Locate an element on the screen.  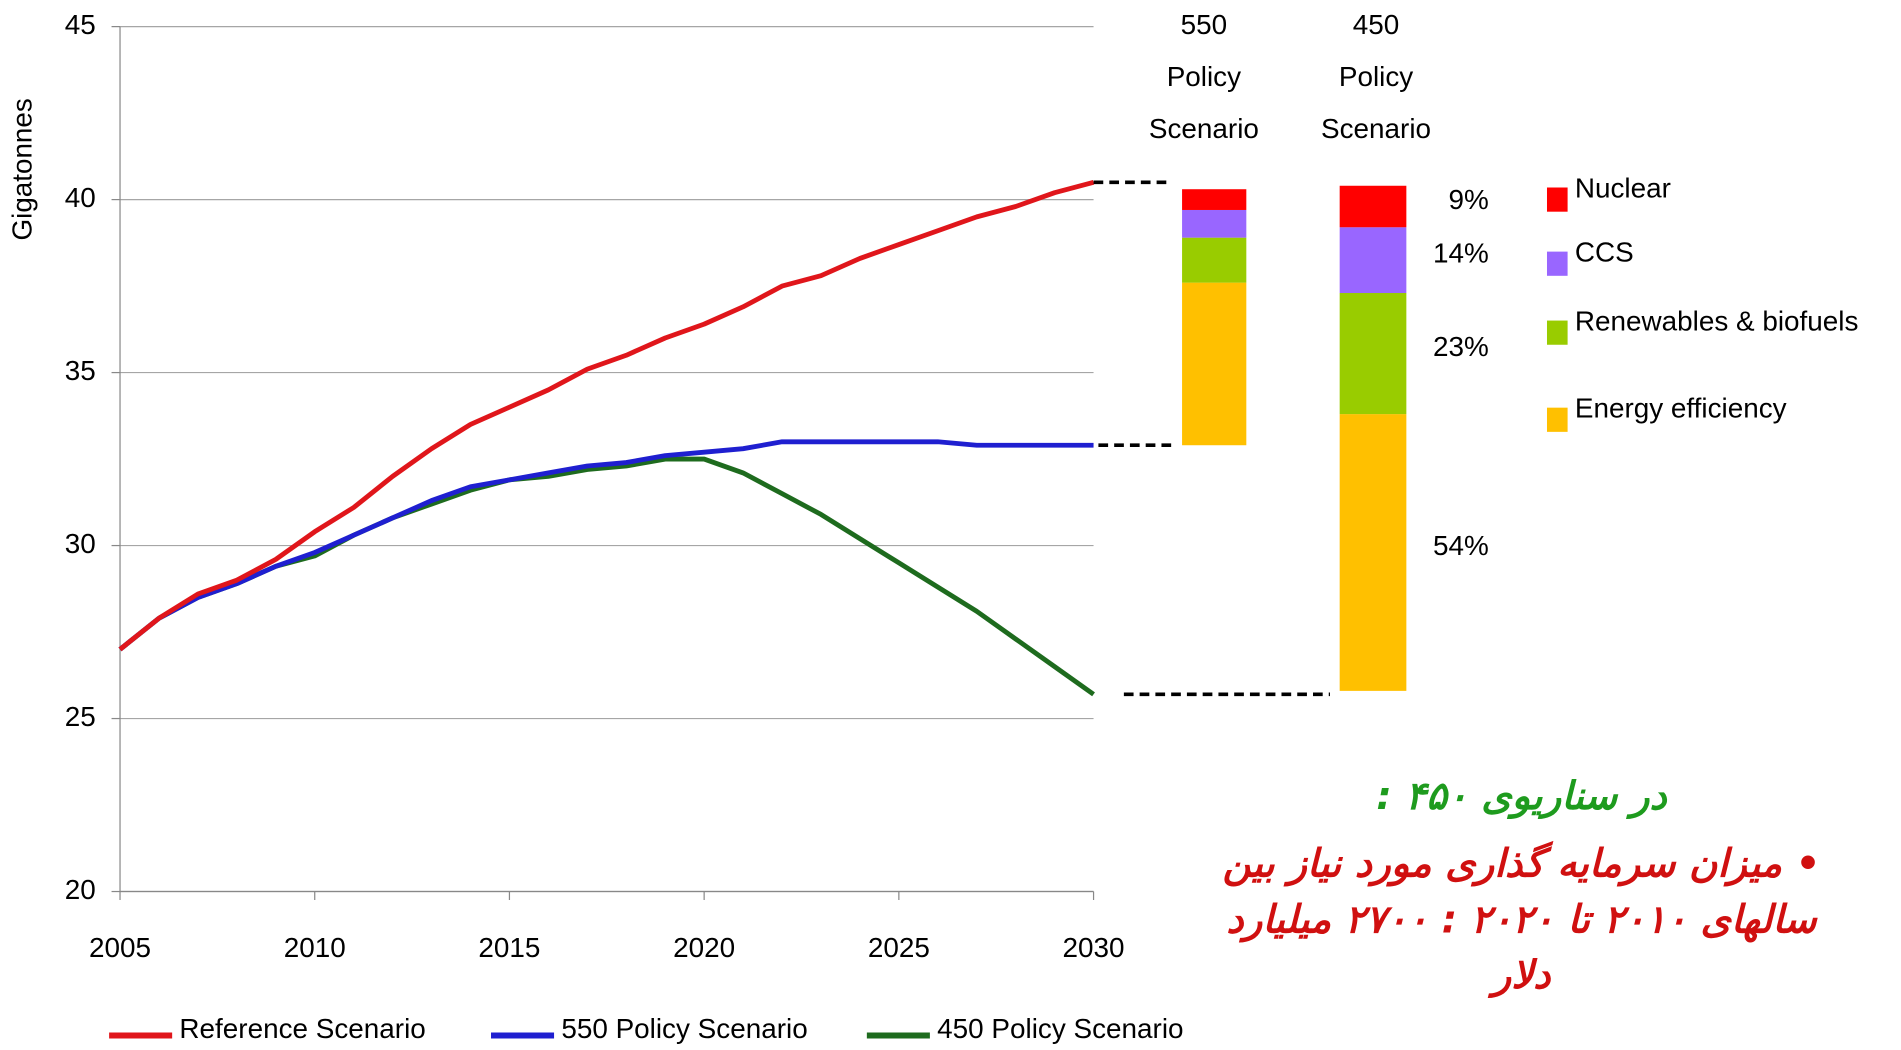
annotation-line: سالهای ۲۰۱۰ تا ۲۰۲۰ : ۲۷۰۰ میلیارد is located at coordinates (1522, 920).